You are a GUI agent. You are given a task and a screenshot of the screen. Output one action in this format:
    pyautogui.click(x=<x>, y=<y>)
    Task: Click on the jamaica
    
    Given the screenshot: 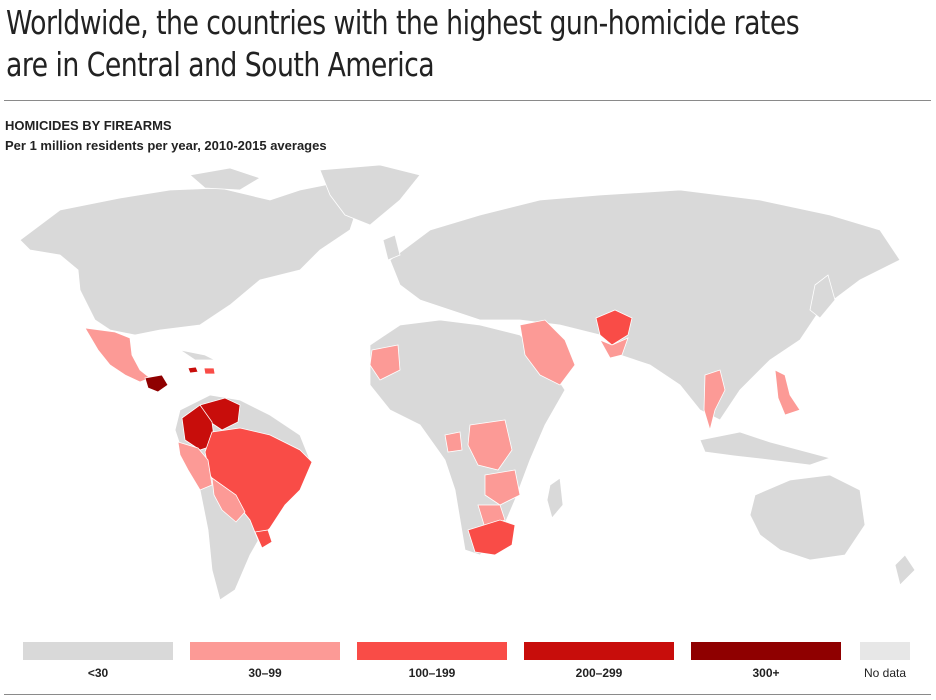 What is the action you would take?
    pyautogui.click(x=193, y=370)
    